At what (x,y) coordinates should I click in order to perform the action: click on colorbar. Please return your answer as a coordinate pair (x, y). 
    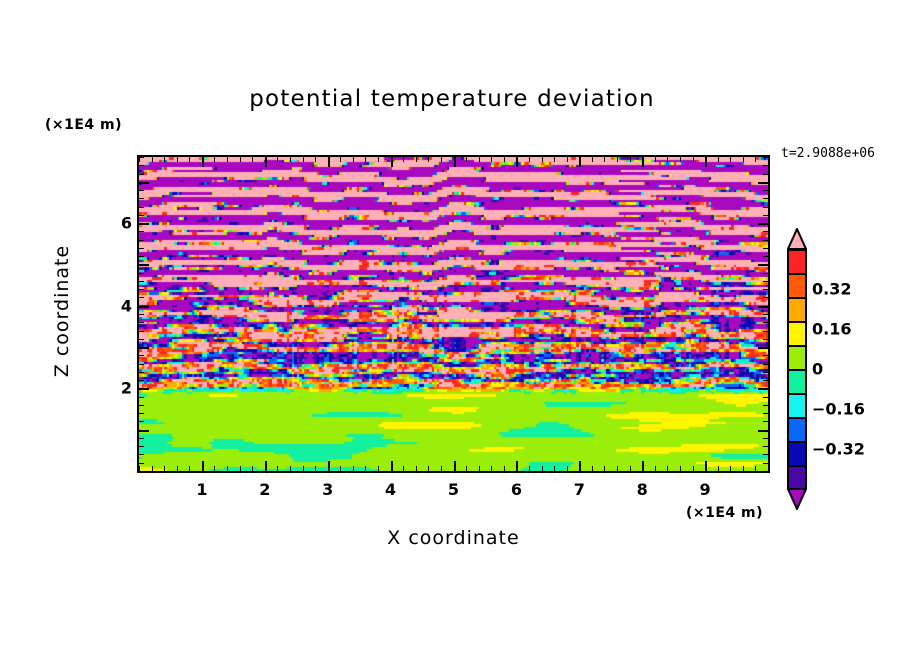
    Looking at the image, I should click on (796, 369).